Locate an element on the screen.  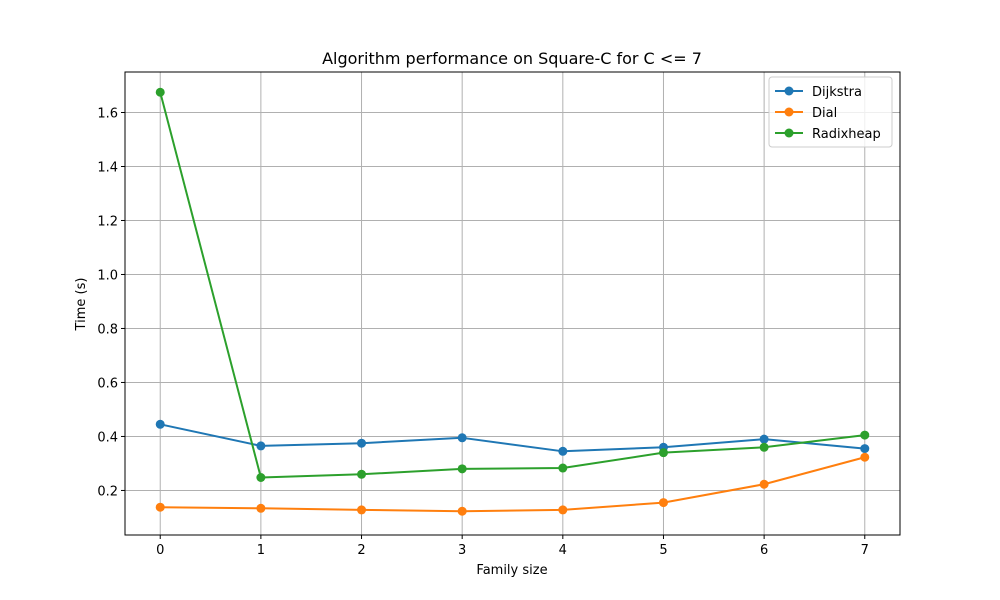
x-tick-label: 0 is located at coordinates (160, 550).